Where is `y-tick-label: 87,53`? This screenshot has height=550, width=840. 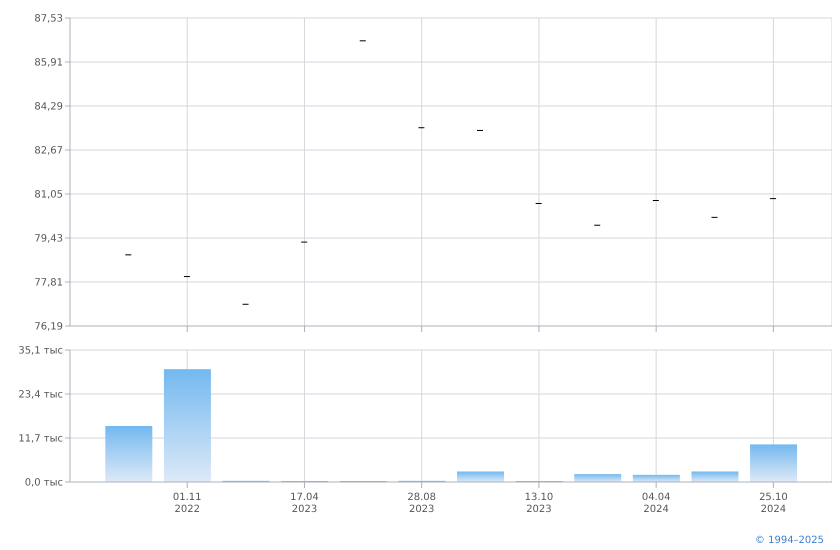
y-tick-label: 87,53 is located at coordinates (48, 19).